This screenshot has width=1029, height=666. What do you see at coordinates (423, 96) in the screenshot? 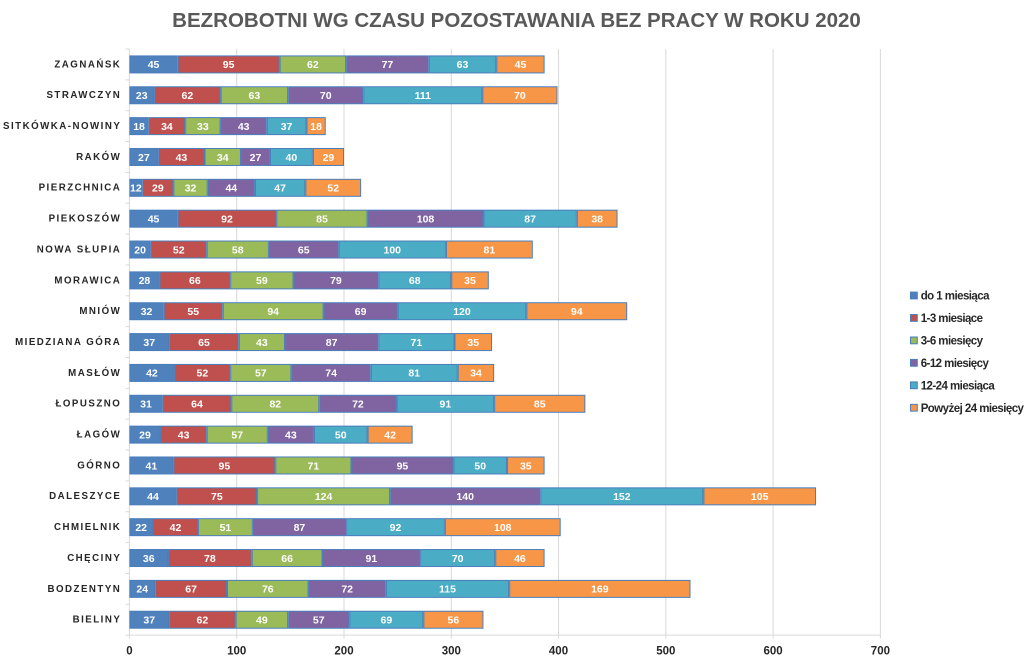
I see `svg-text: 111` at bounding box center [423, 96].